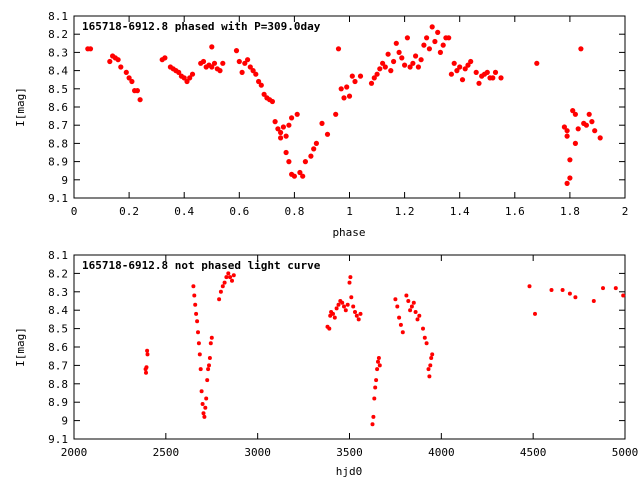 The width and height of the screenshot is (640, 480). Describe the element at coordinates (184, 211) in the screenshot. I see `x-tick-label: 0.4` at that location.